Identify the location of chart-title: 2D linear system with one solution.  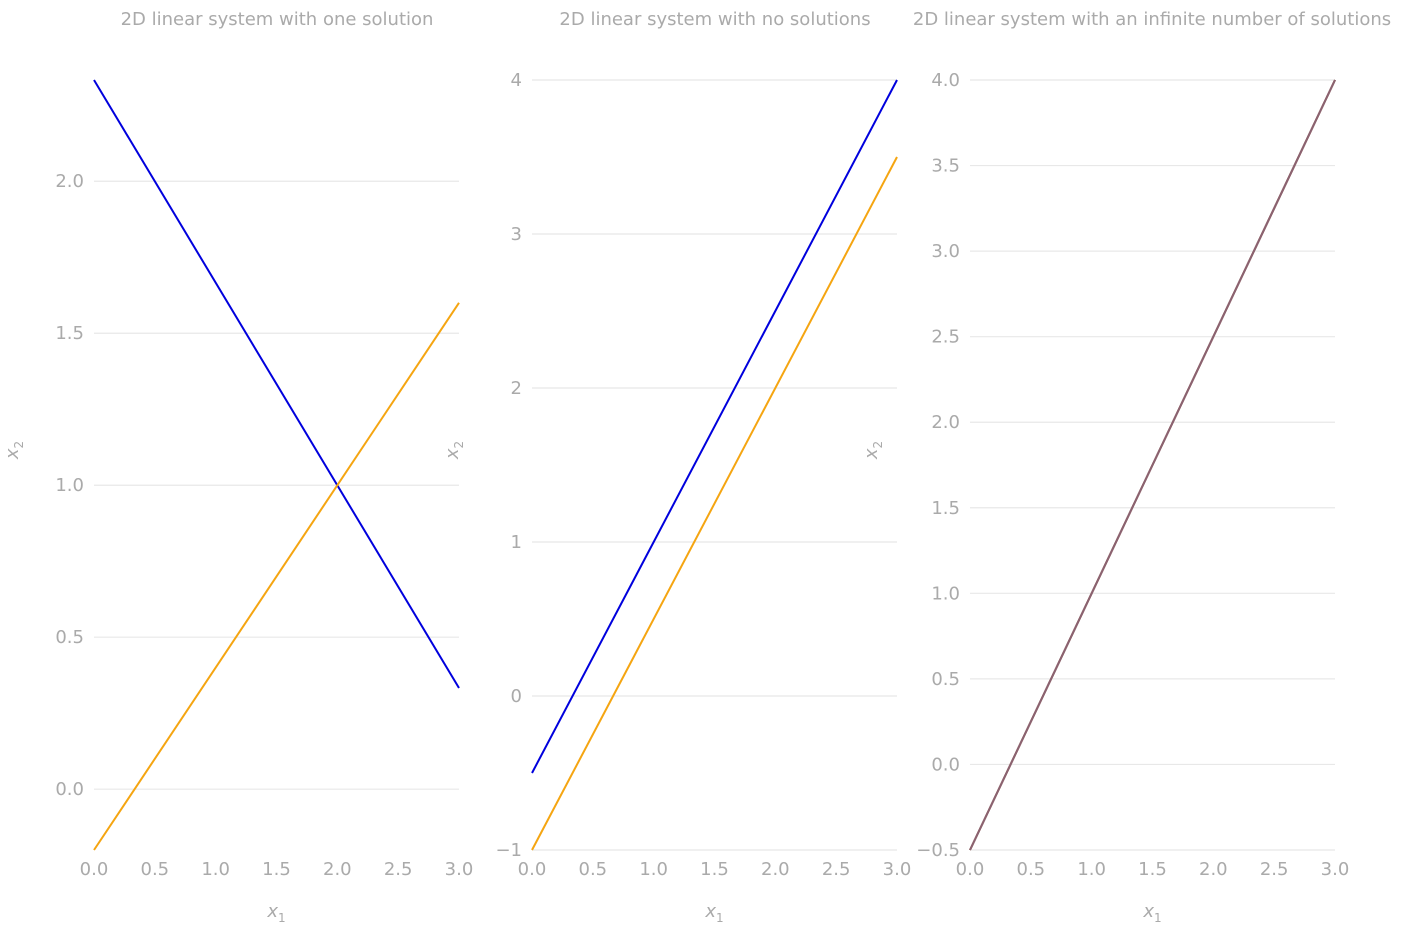
(277, 19).